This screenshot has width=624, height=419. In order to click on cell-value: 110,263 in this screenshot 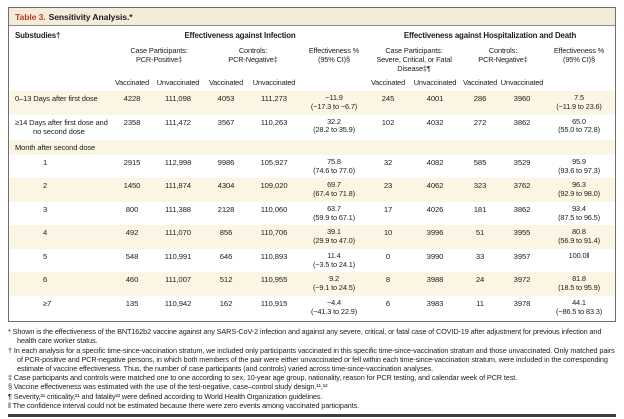, I will do `click(274, 122)`.